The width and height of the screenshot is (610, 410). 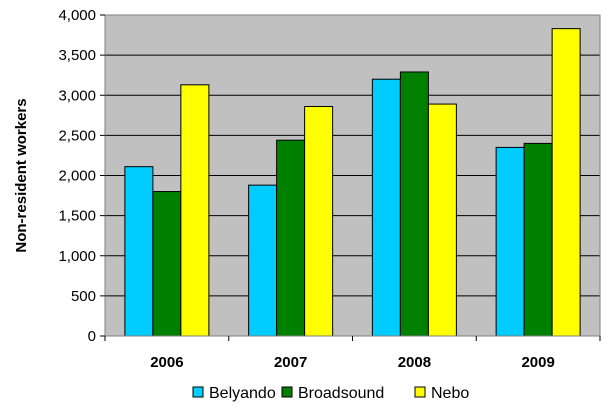 What do you see at coordinates (341, 393) in the screenshot?
I see `legend-label-broadsound: Broadsound` at bounding box center [341, 393].